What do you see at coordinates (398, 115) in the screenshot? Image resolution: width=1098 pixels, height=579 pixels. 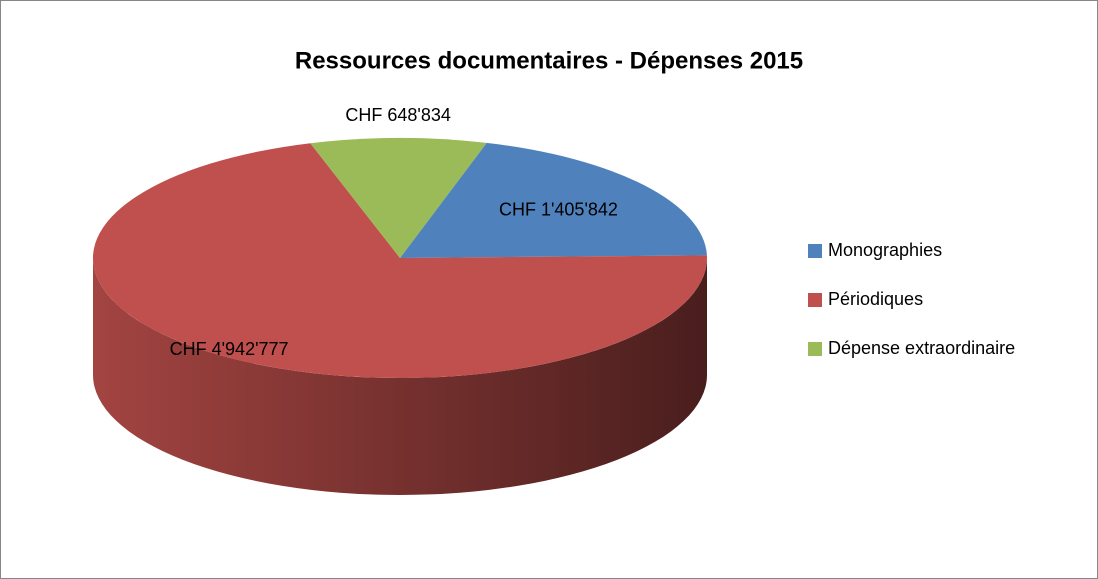 I see `data-label: CHF 648'834` at bounding box center [398, 115].